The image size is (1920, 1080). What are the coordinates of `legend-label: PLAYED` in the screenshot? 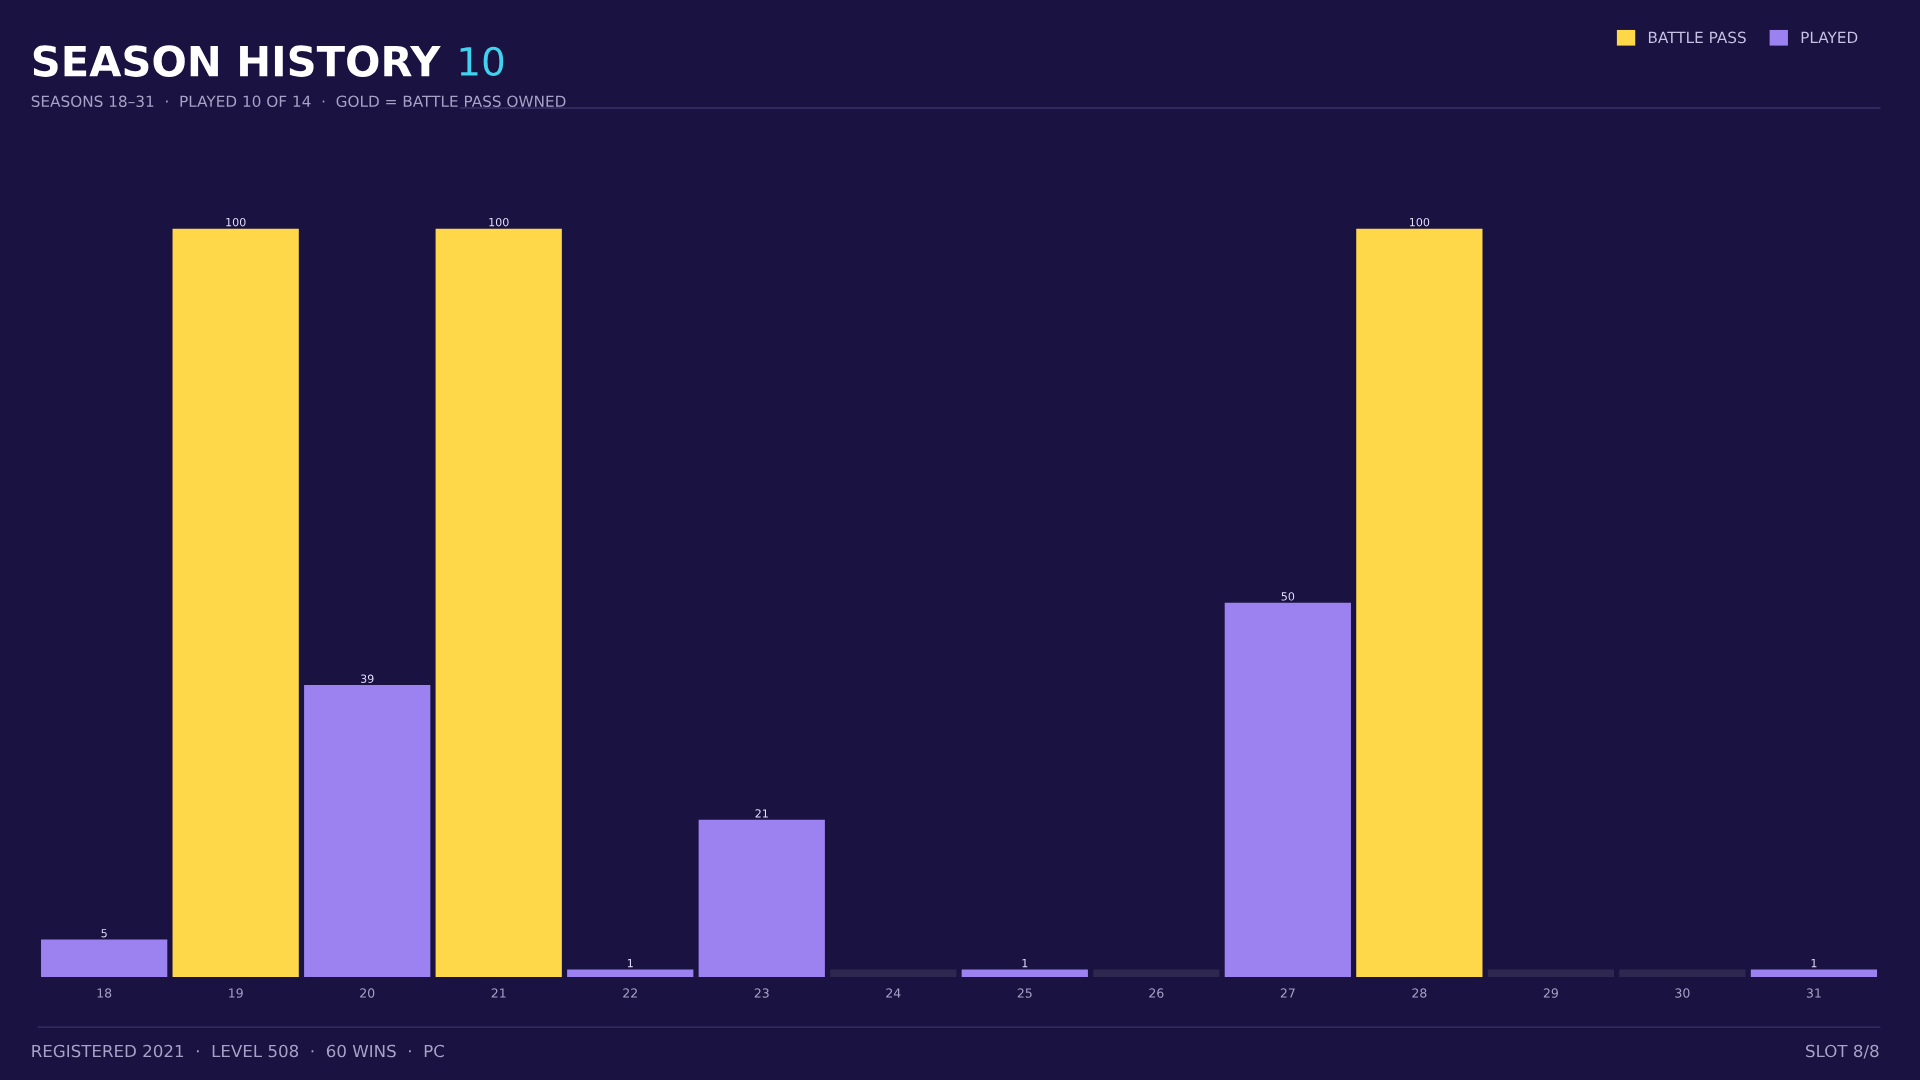 It's located at (1829, 37).